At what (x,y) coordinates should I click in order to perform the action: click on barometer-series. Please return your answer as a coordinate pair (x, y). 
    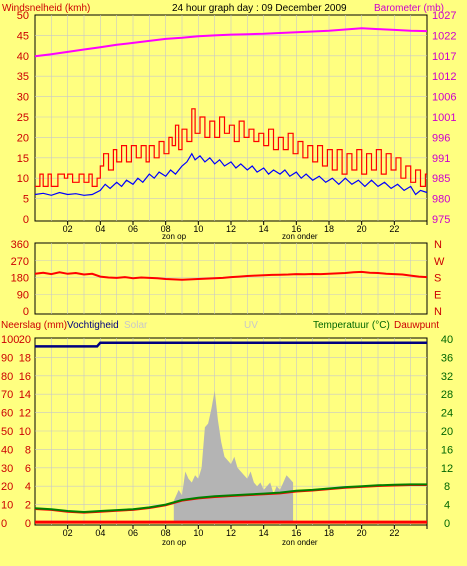
    Looking at the image, I should click on (231, 42).